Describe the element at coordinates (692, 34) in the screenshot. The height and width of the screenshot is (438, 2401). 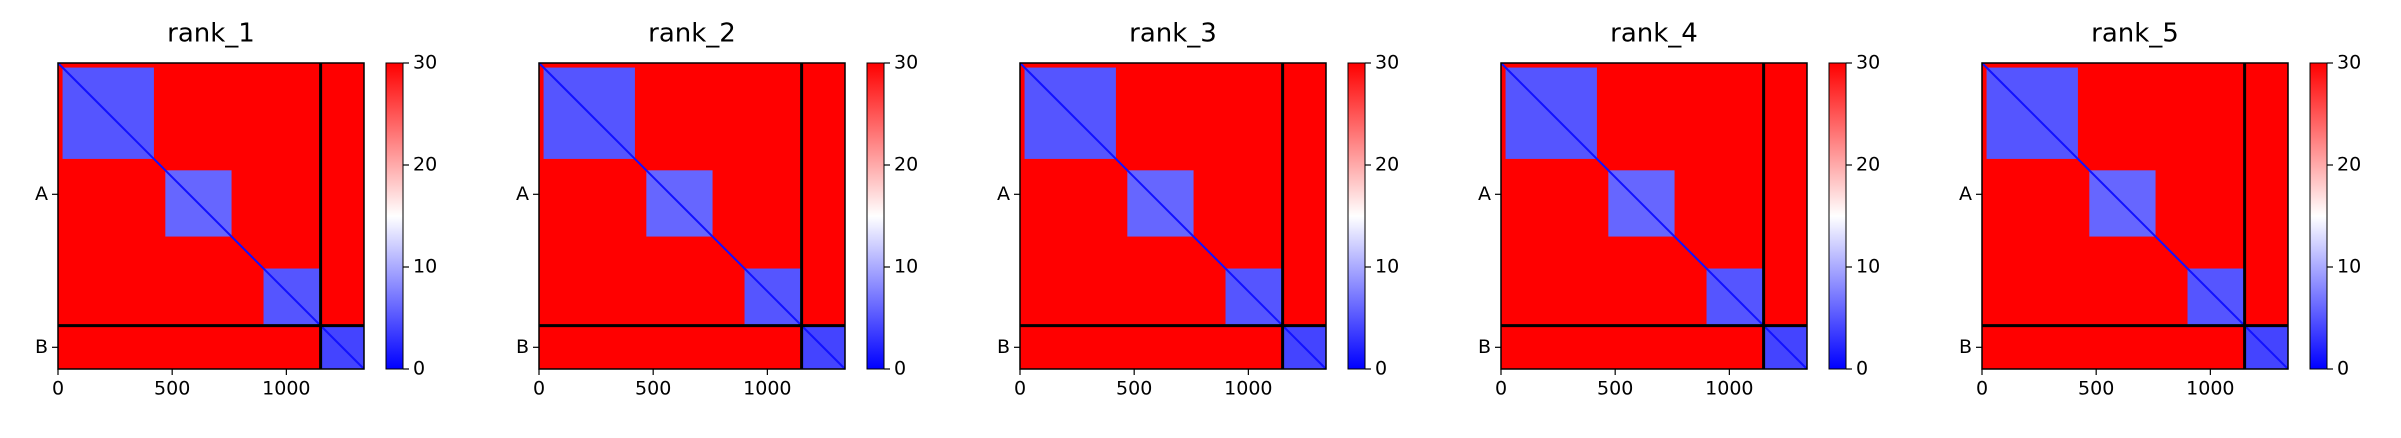
I see `chart-title: rank_2` at that location.